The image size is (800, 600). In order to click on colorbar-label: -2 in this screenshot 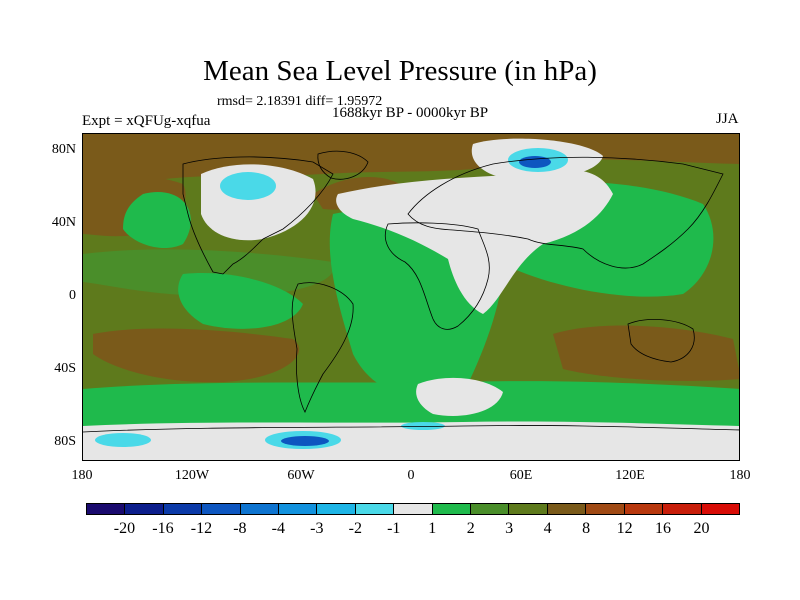, I will do `click(355, 528)`.